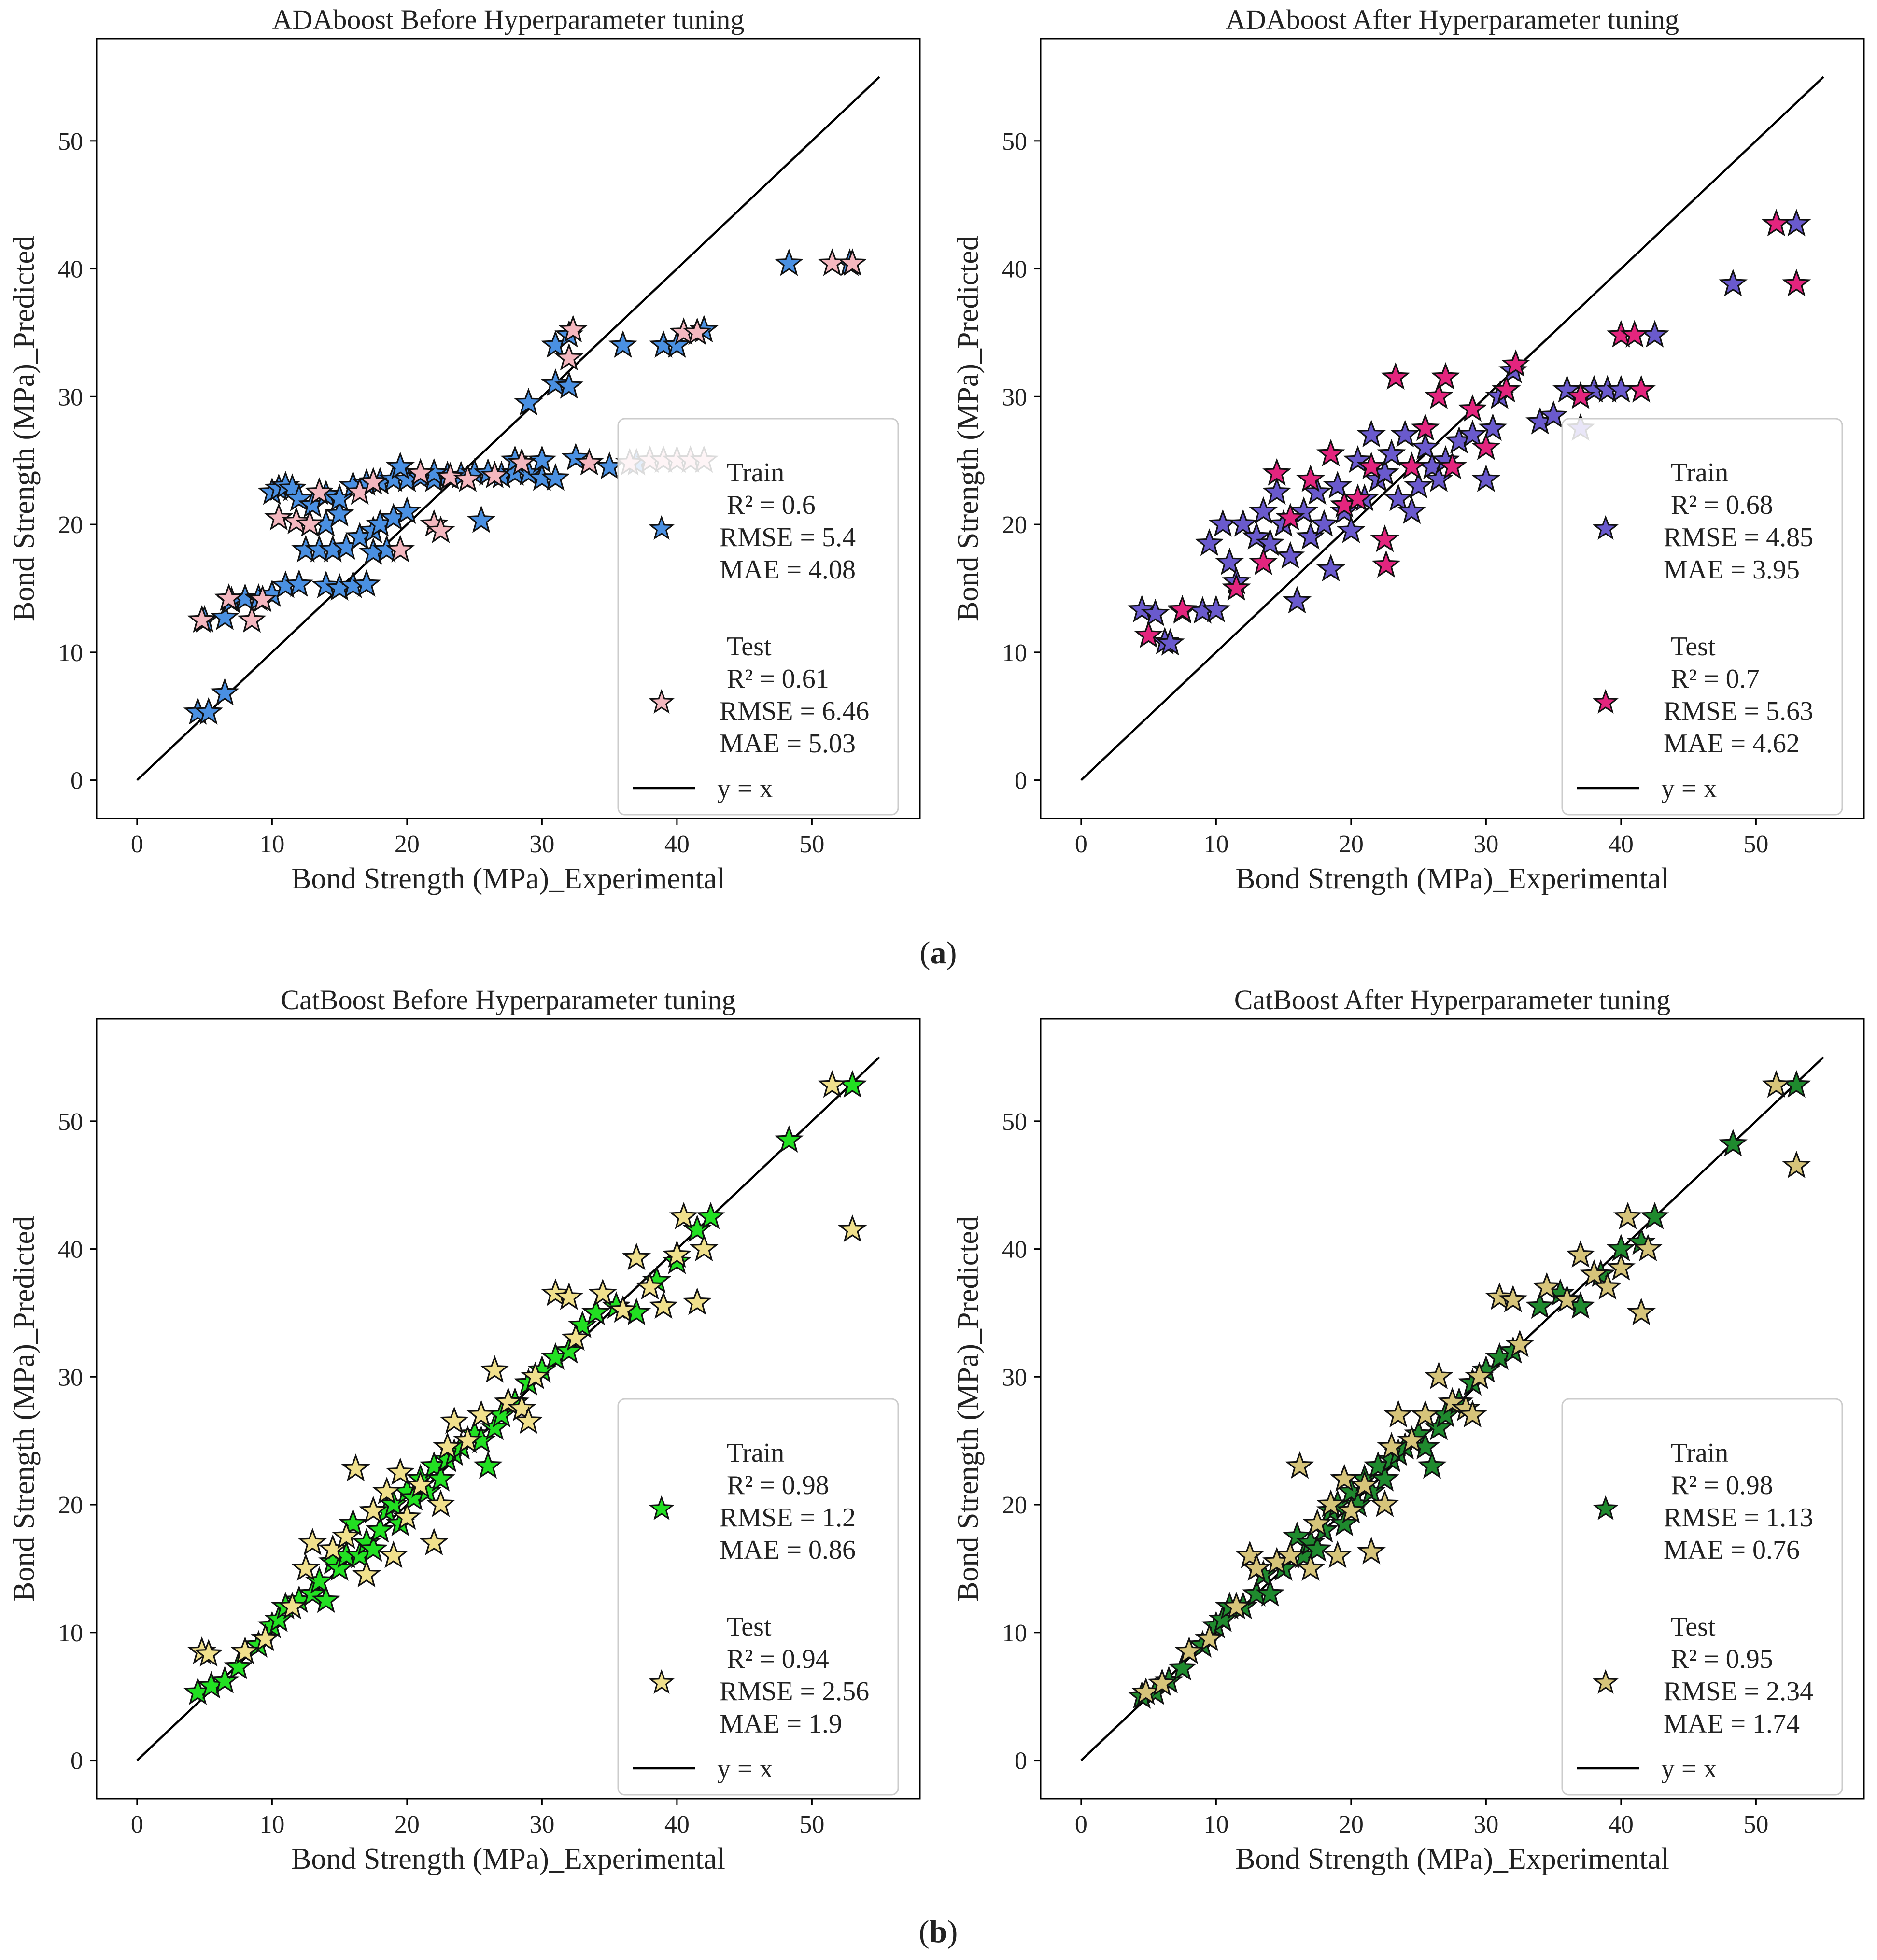 The width and height of the screenshot is (1877, 1960). What do you see at coordinates (778, 1659) in the screenshot?
I see `legend-r2: R² = 0.94` at bounding box center [778, 1659].